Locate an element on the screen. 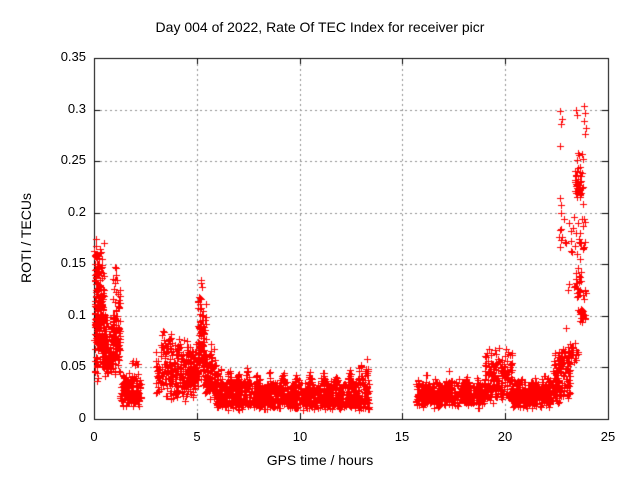 The width and height of the screenshot is (640, 480). y-tick-label: 0.25 is located at coordinates (73, 159).